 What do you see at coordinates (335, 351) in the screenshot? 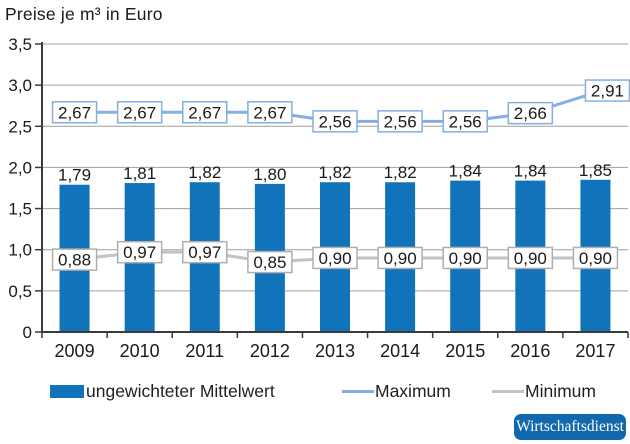
I see `x-tick-label: 2013` at bounding box center [335, 351].